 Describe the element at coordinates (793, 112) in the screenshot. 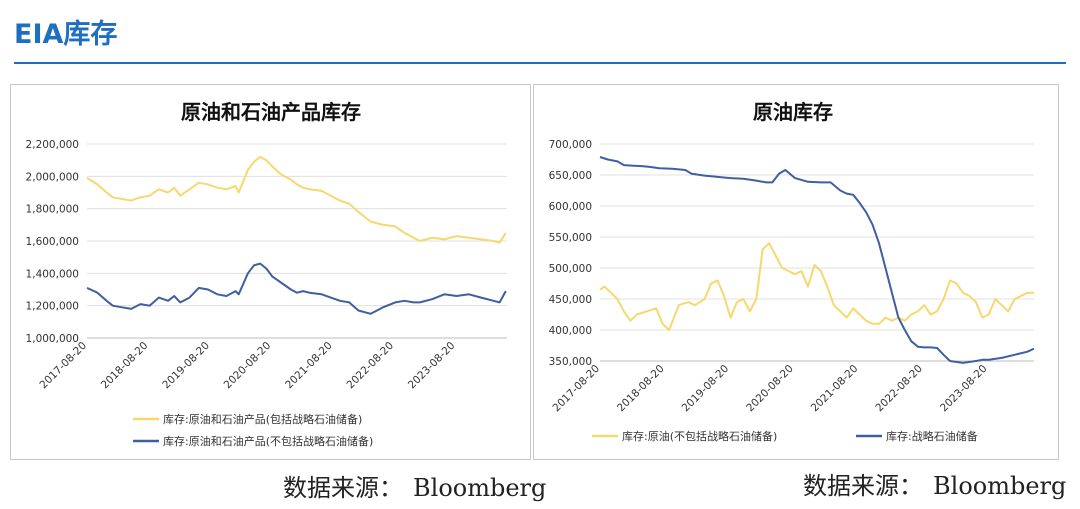

I see `chart-title: 原油库存` at that location.